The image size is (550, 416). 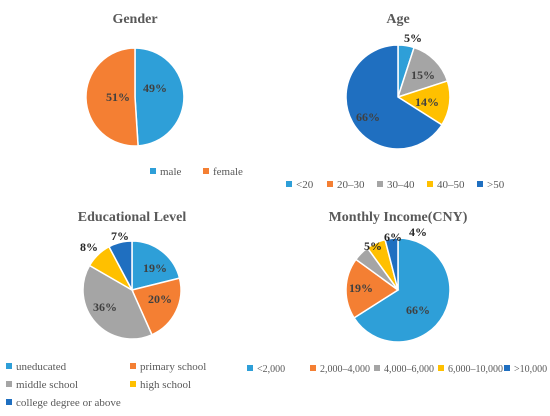 What do you see at coordinates (496, 185) in the screenshot?
I see `age-legend-label-4: >50` at bounding box center [496, 185].